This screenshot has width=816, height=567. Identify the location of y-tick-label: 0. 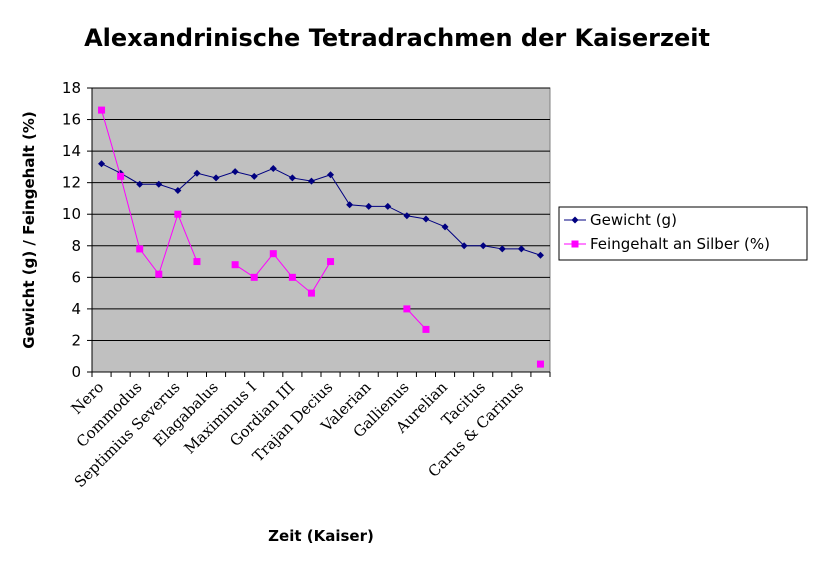
(76, 372).